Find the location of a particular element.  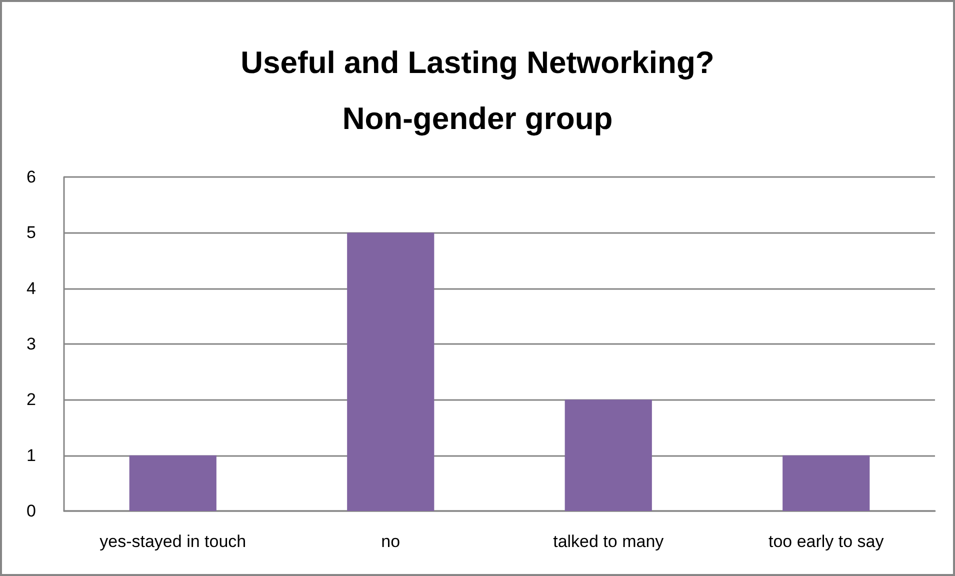

y-tick-label: 4 is located at coordinates (31, 288).